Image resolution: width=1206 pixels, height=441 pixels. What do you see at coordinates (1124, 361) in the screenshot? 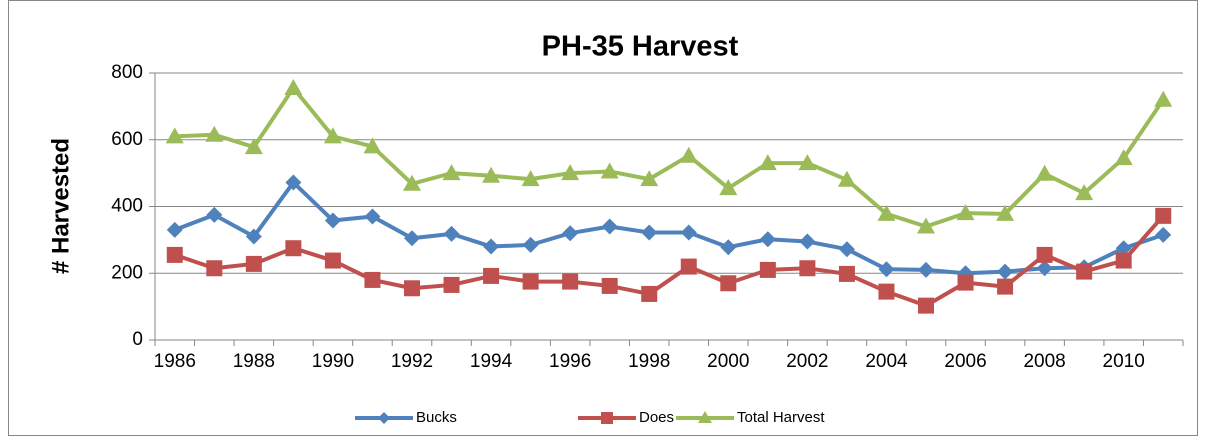
I see `x-tick-label: 2010` at bounding box center [1124, 361].